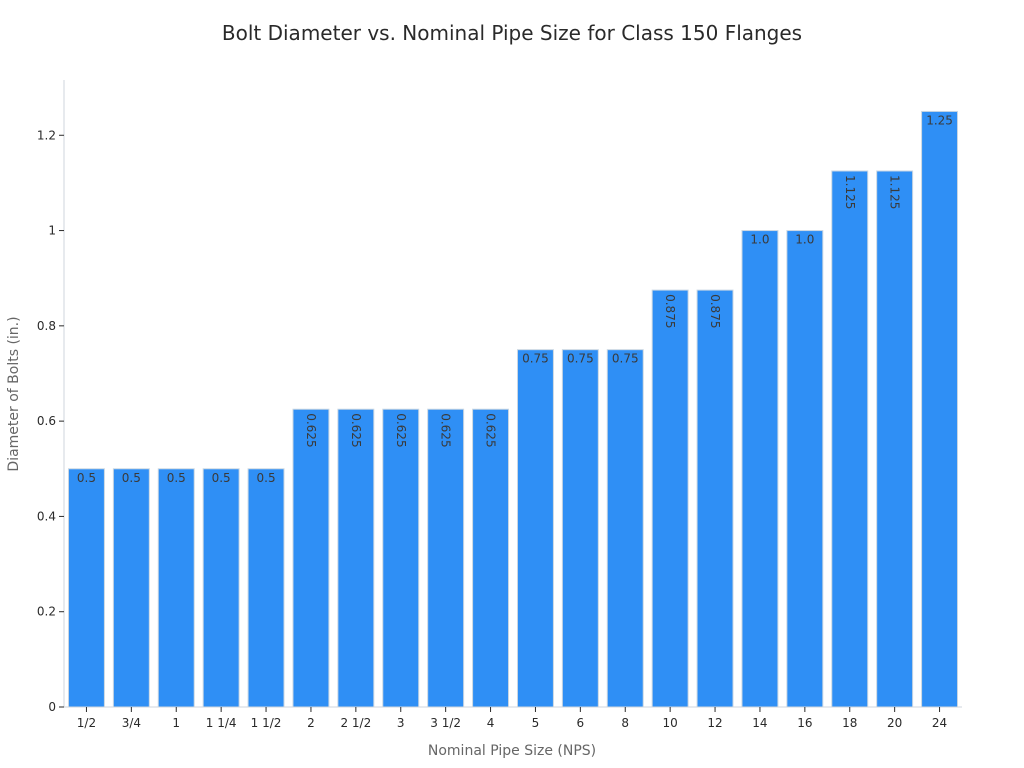 The image size is (1024, 768). What do you see at coordinates (445, 723) in the screenshot?
I see `x-tick-label: 3 1/2` at bounding box center [445, 723].